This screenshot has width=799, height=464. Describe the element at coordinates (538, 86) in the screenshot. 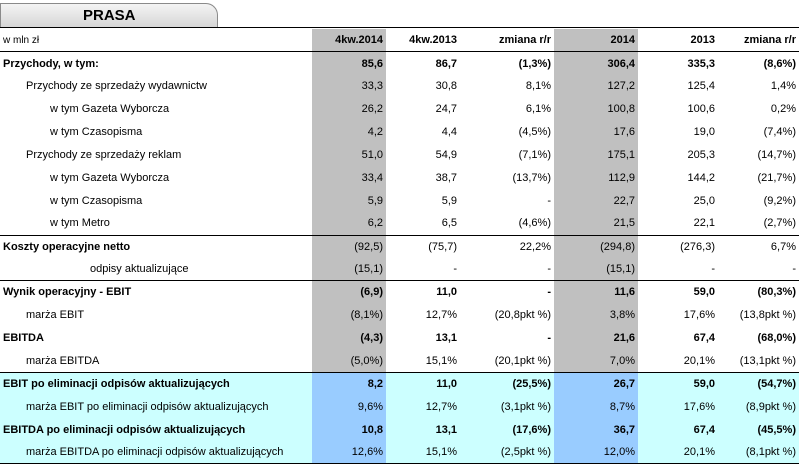

I see `cell: 8,1%` at that location.